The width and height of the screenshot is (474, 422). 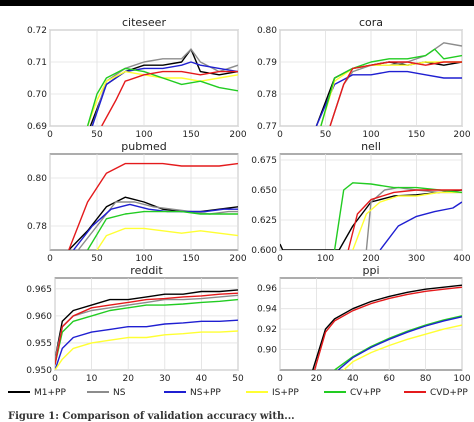 I want to click on panel-title: nell, so click(x=371, y=146).